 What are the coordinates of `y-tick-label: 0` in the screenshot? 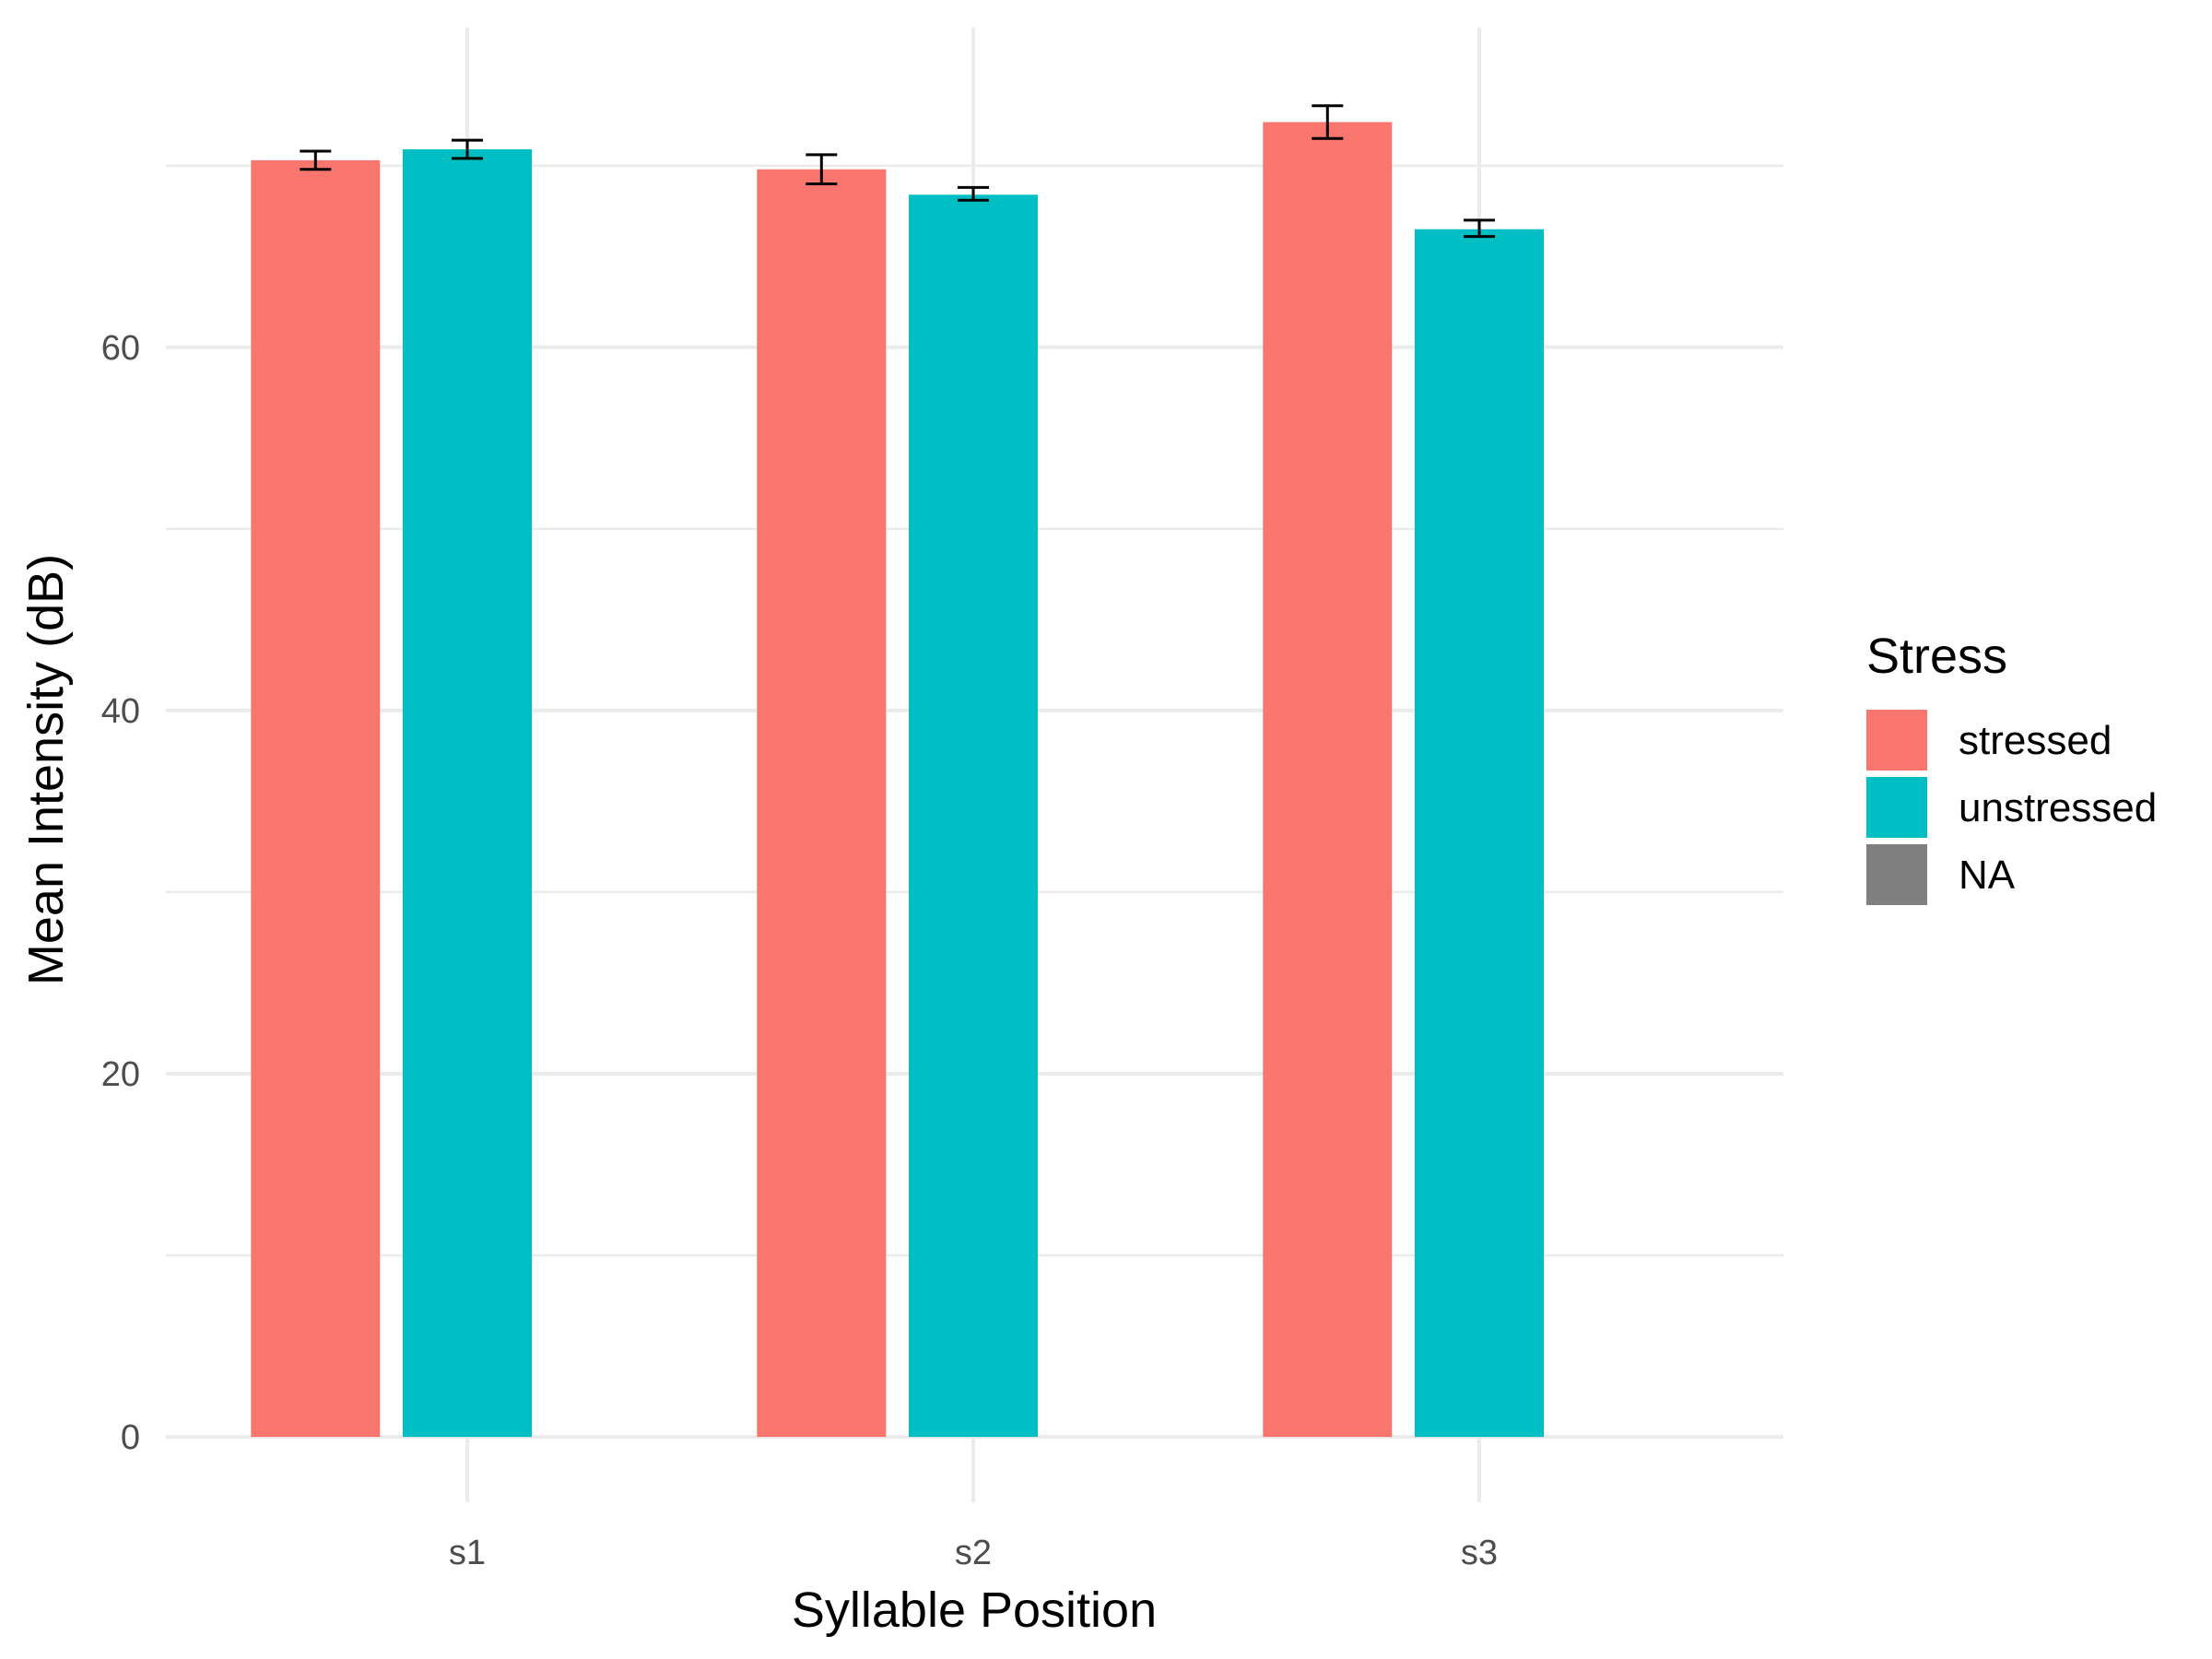 It's located at (130, 1437).